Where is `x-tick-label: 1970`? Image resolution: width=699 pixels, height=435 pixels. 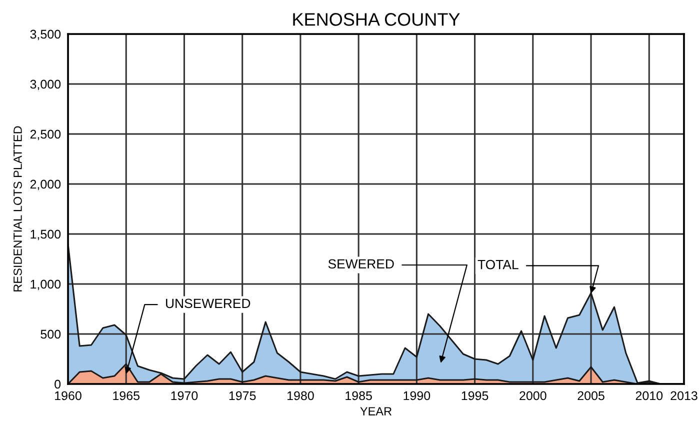 x-tick-label: 1970 is located at coordinates (184, 395).